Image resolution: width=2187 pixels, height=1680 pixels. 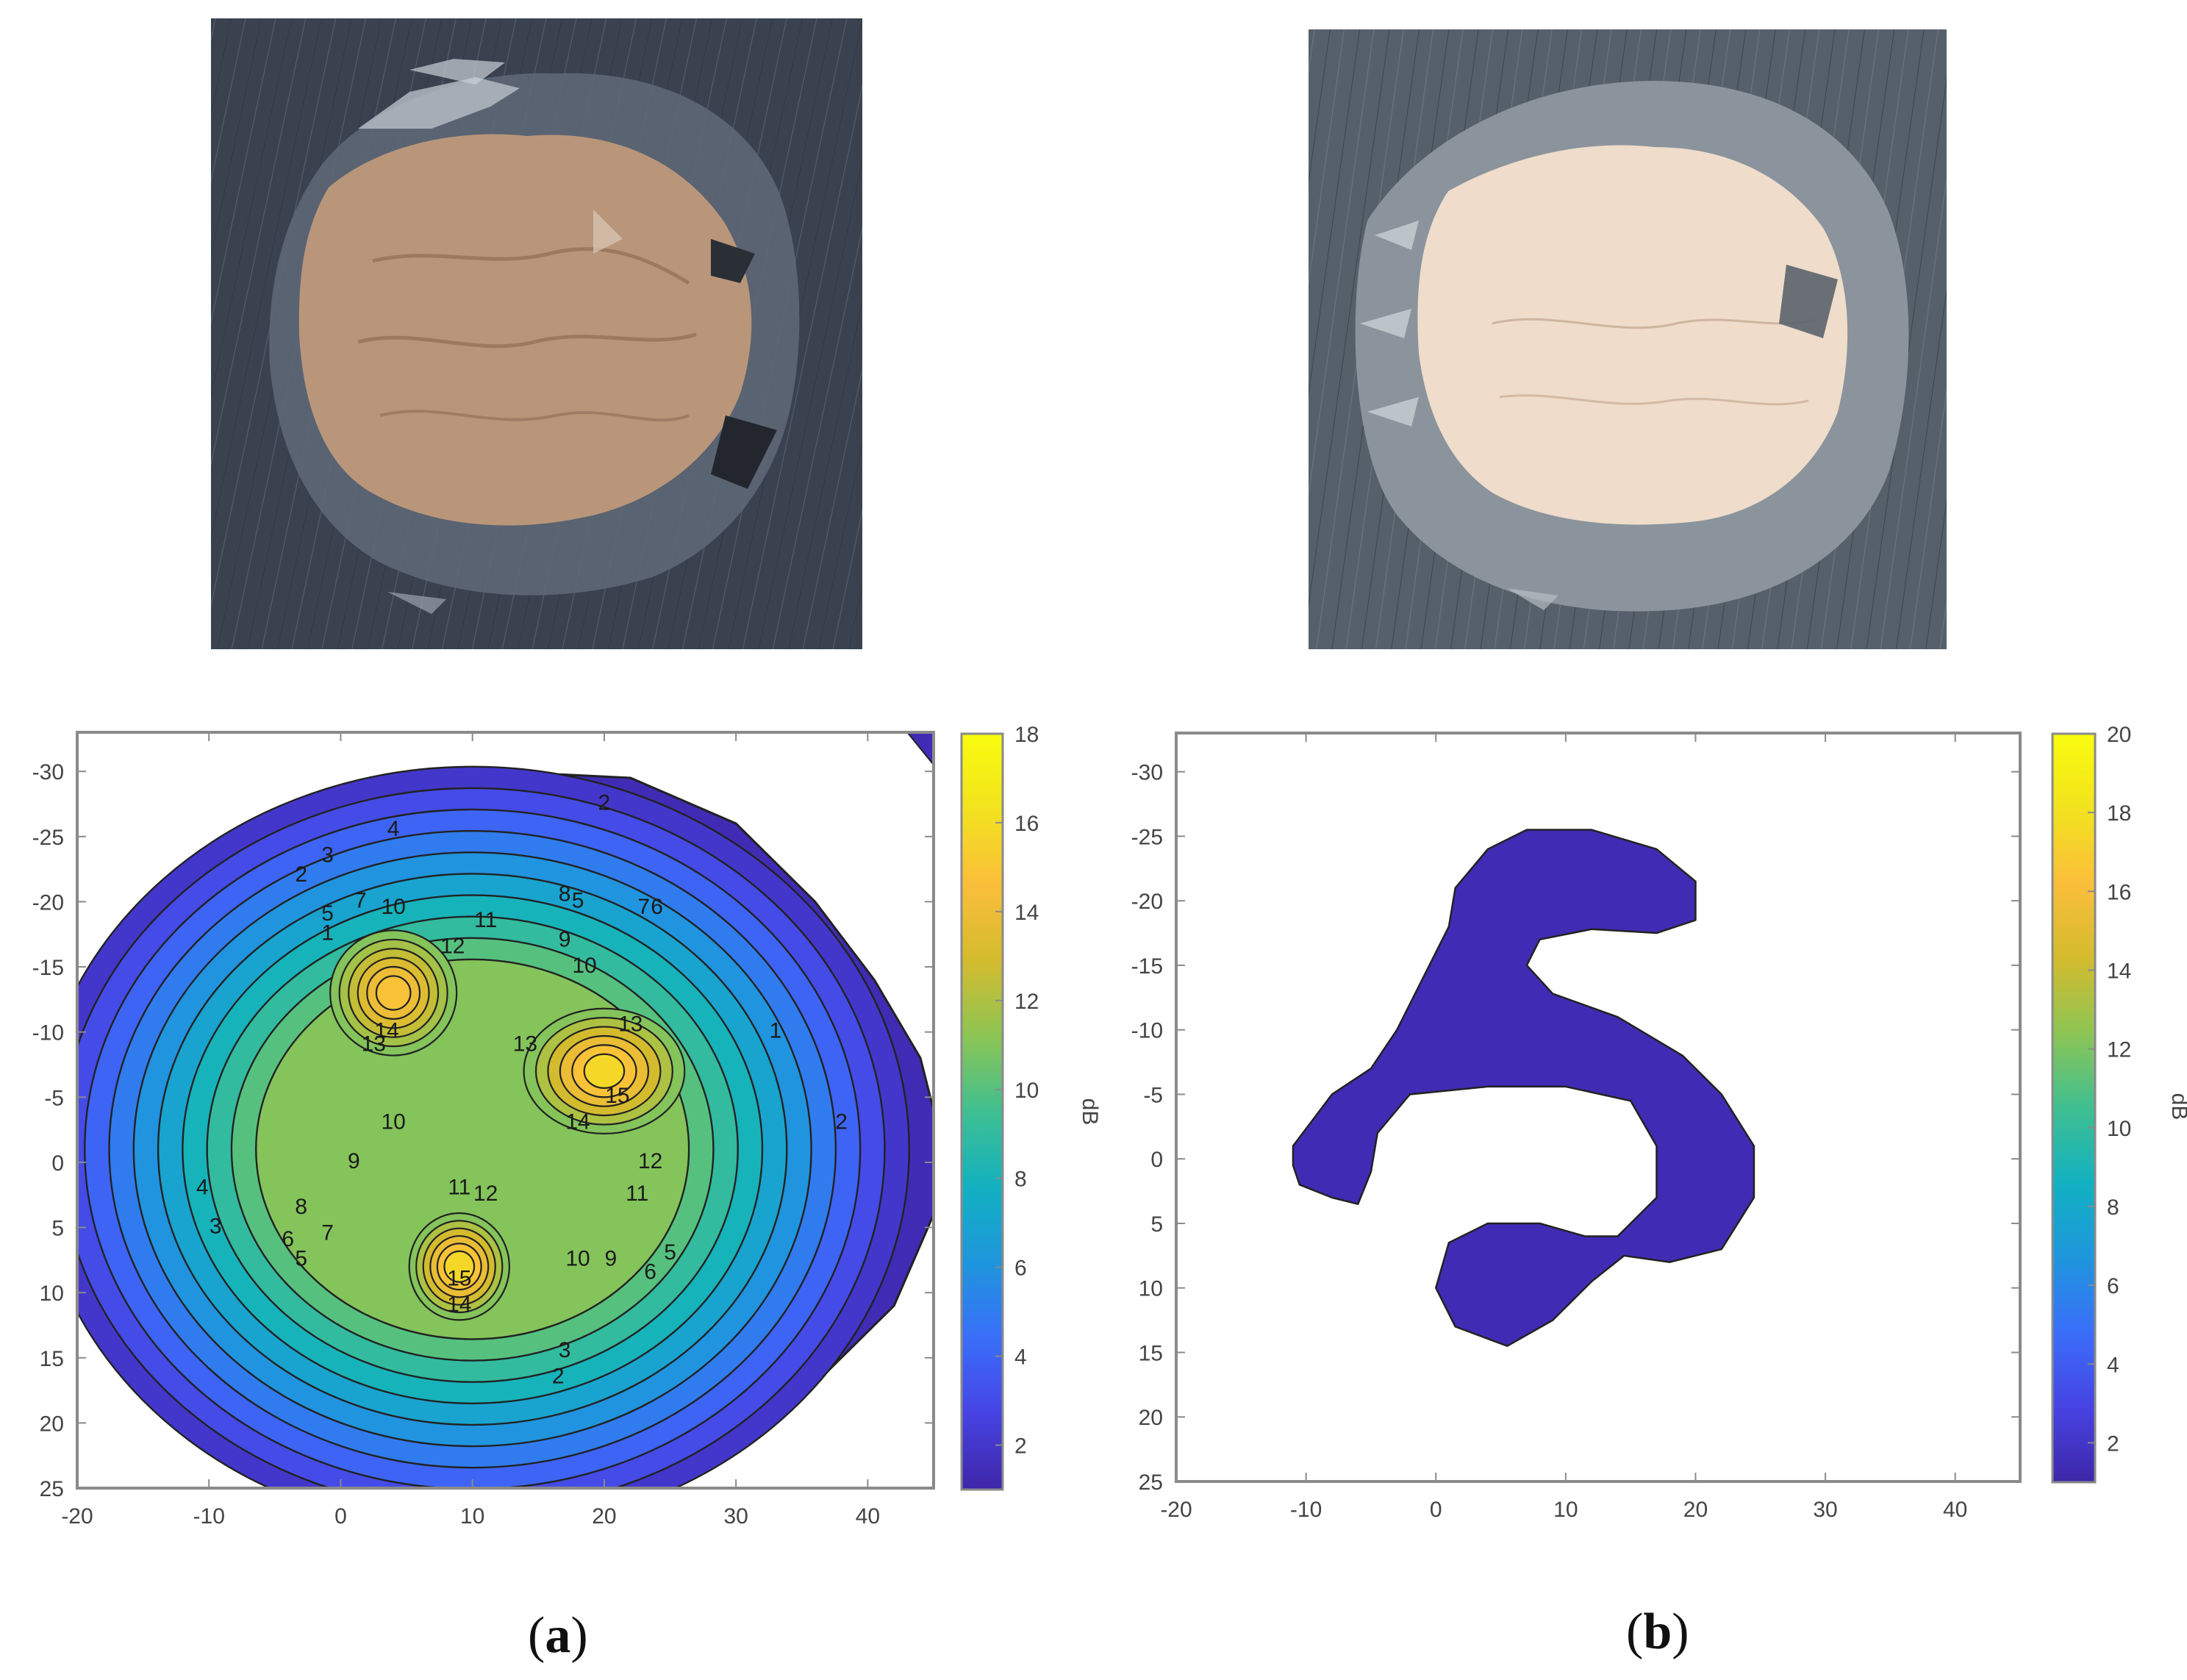 I want to click on colorbar-tick-label: 2, so click(x=2113, y=1444).